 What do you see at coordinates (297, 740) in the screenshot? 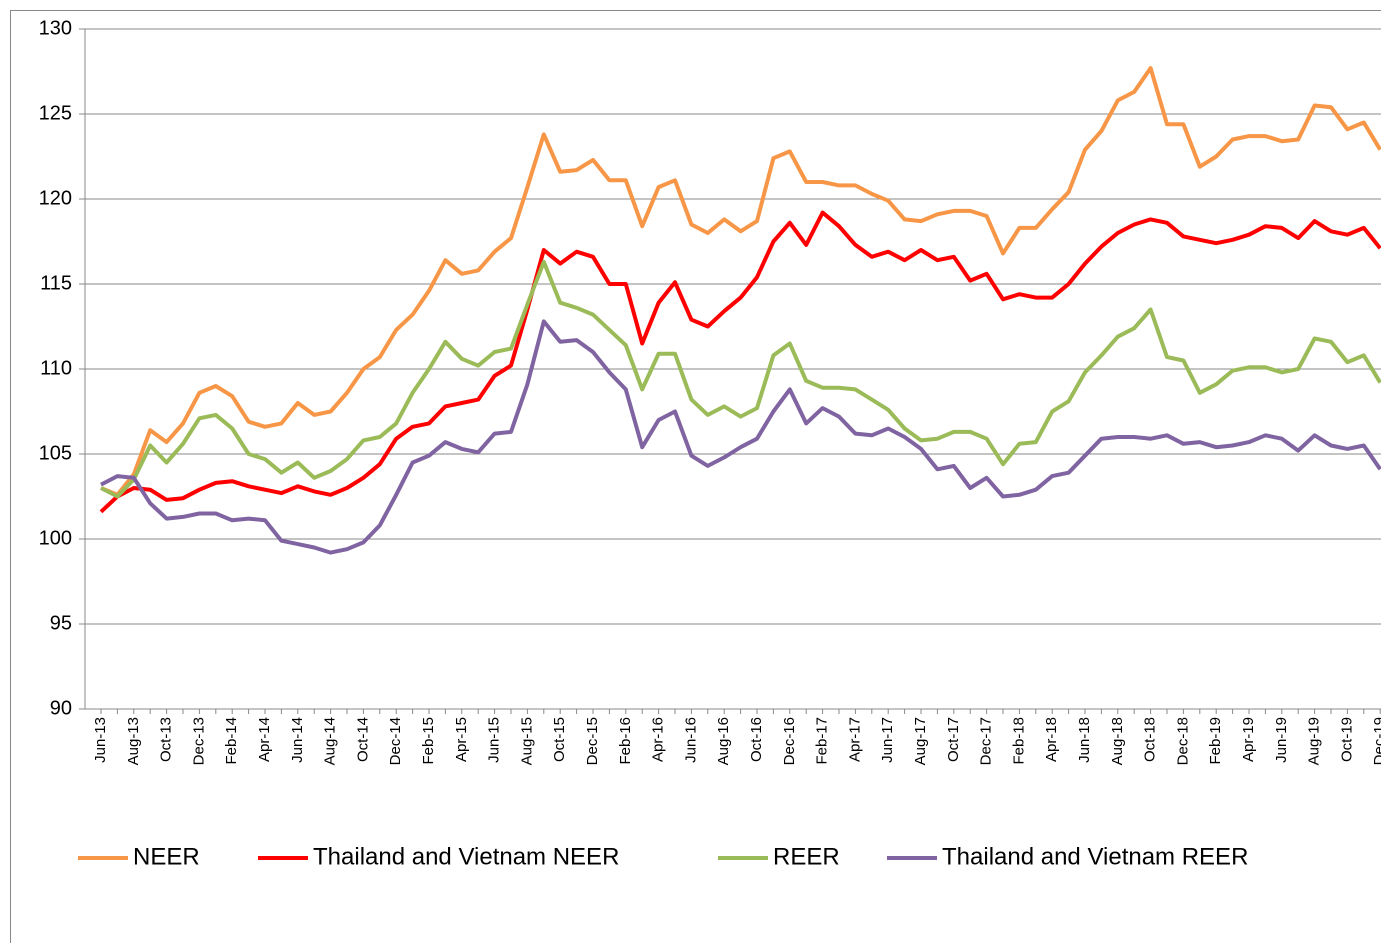
I see `x-tick-label: Jun-14` at bounding box center [297, 740].